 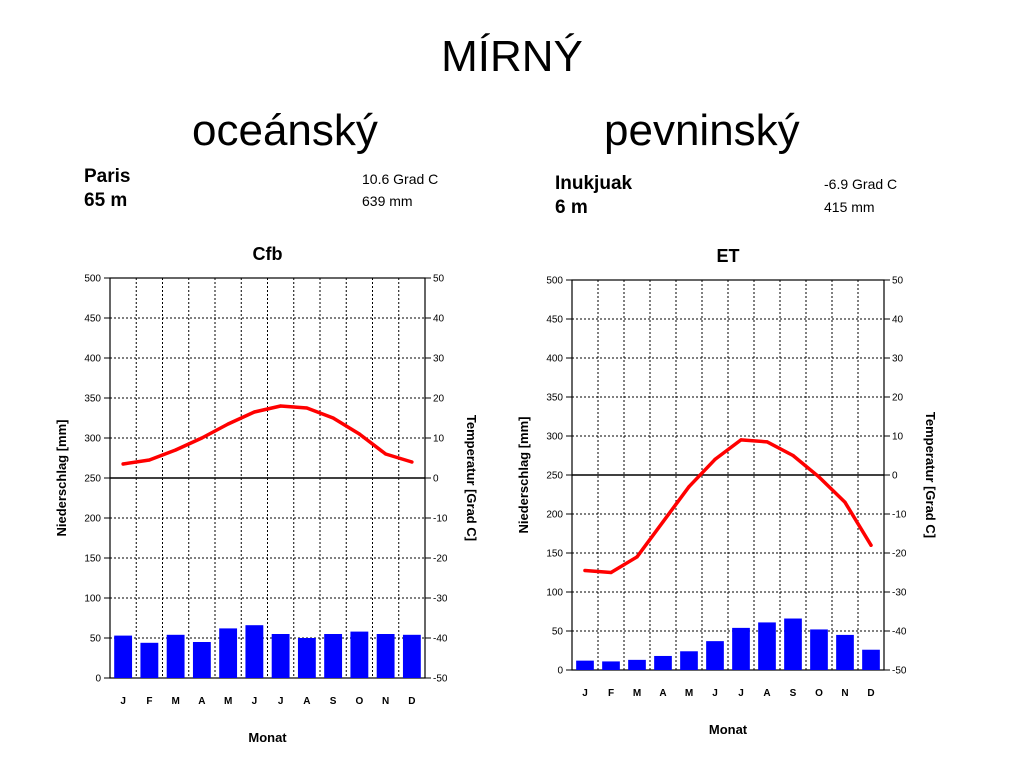 What do you see at coordinates (411, 701) in the screenshot?
I see `month-label: D` at bounding box center [411, 701].